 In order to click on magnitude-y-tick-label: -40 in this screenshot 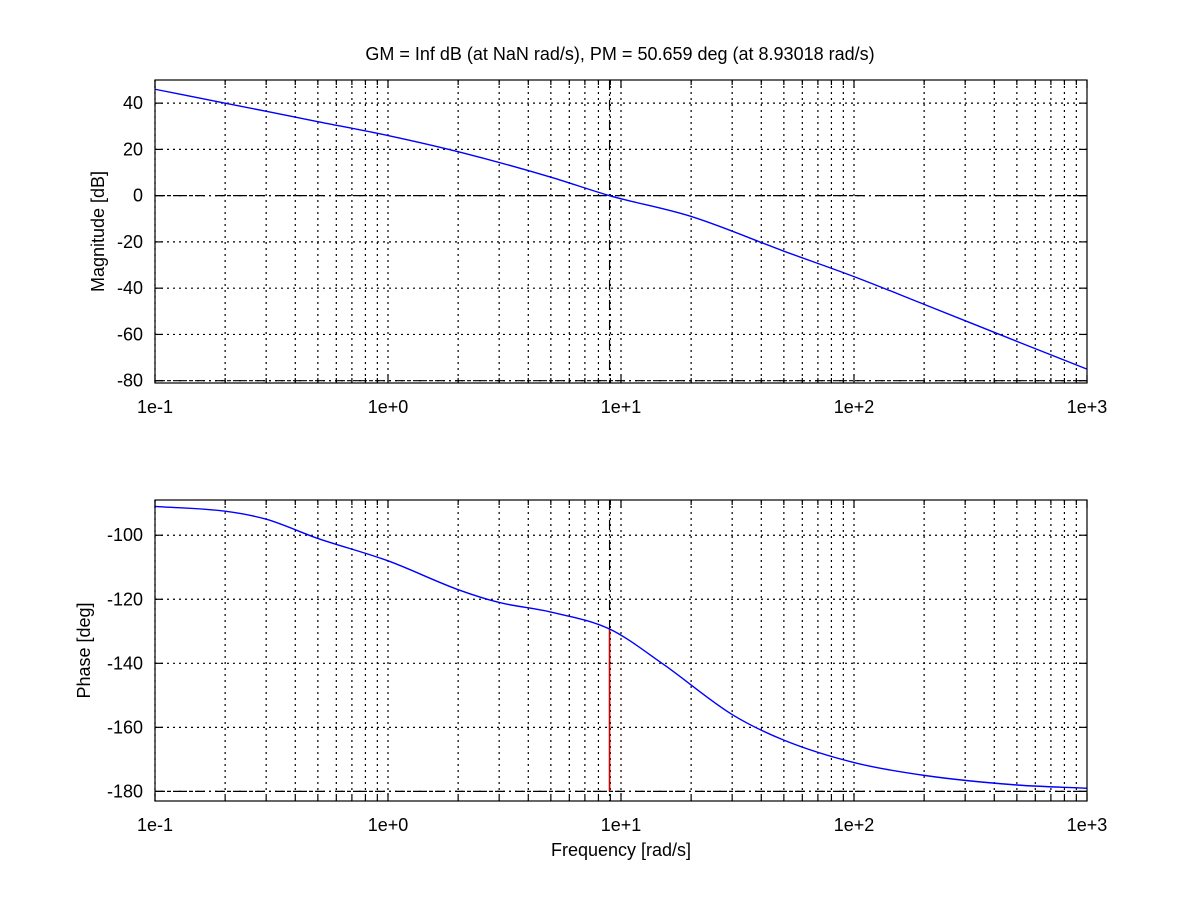, I will do `click(130, 288)`.